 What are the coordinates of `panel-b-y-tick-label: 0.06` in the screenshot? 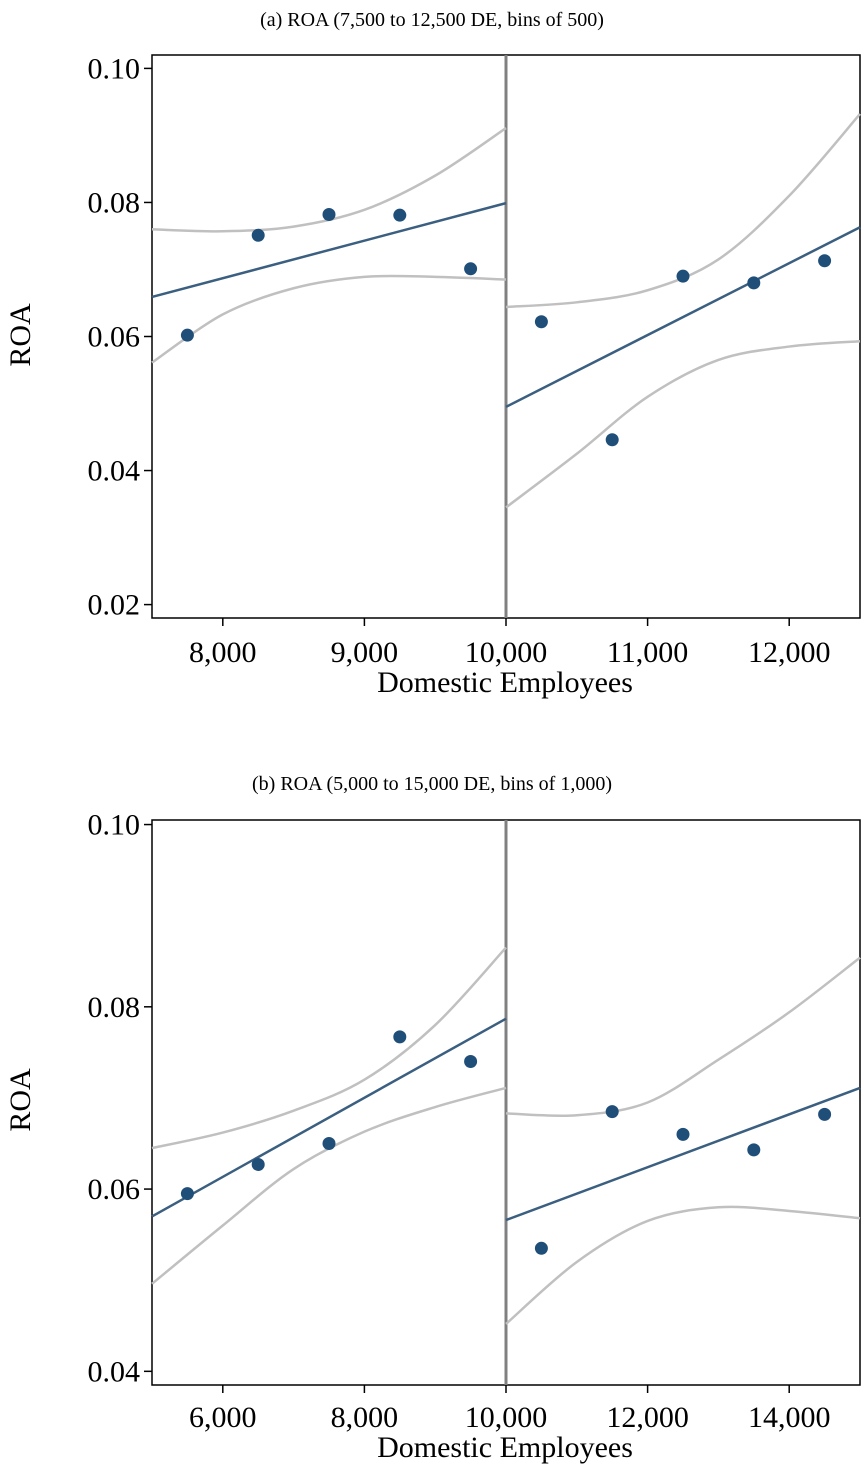 It's located at (114, 1189).